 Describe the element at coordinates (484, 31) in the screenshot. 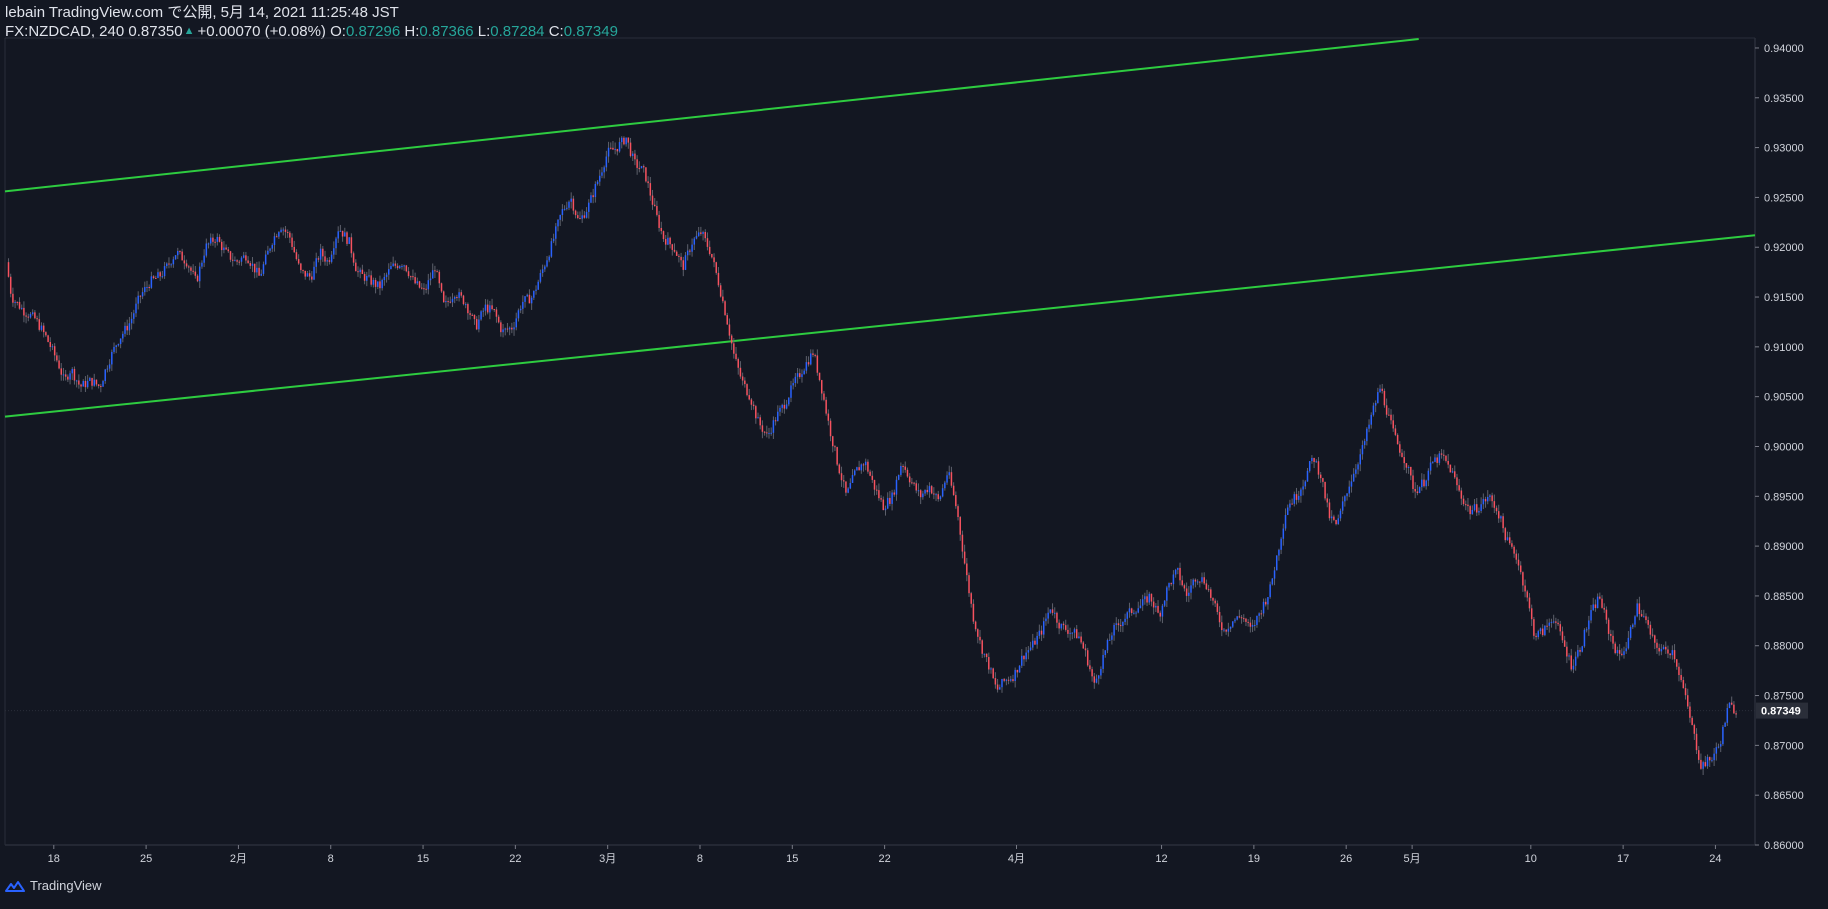

I see `low-label: L:` at that location.